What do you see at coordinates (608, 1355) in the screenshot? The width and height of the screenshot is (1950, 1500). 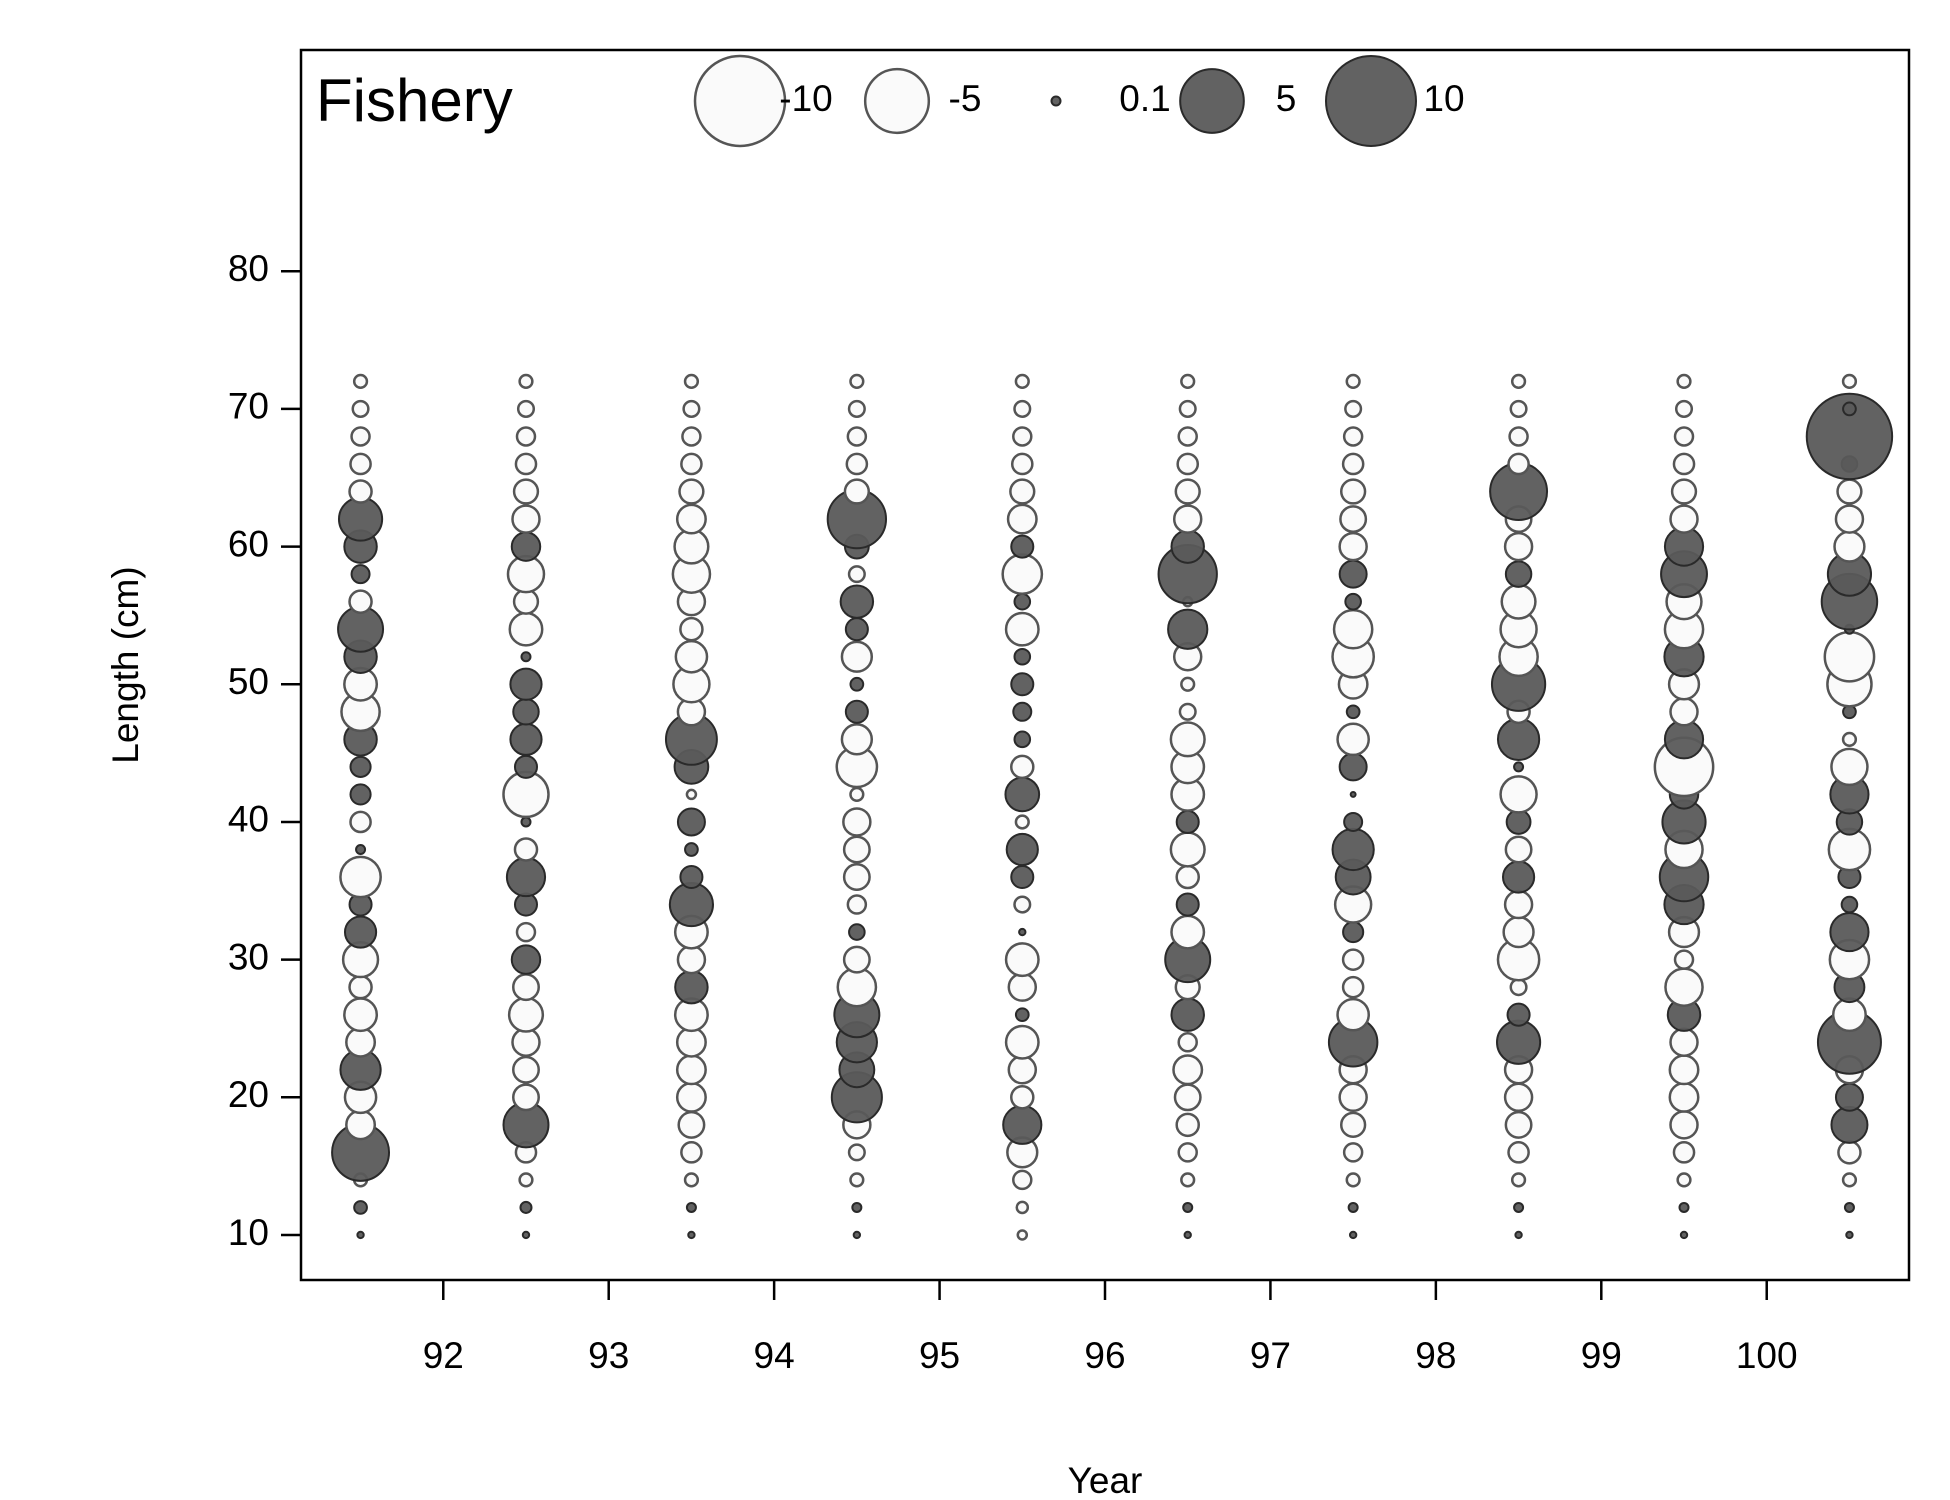 I see `x-tick-label: 93` at bounding box center [608, 1355].